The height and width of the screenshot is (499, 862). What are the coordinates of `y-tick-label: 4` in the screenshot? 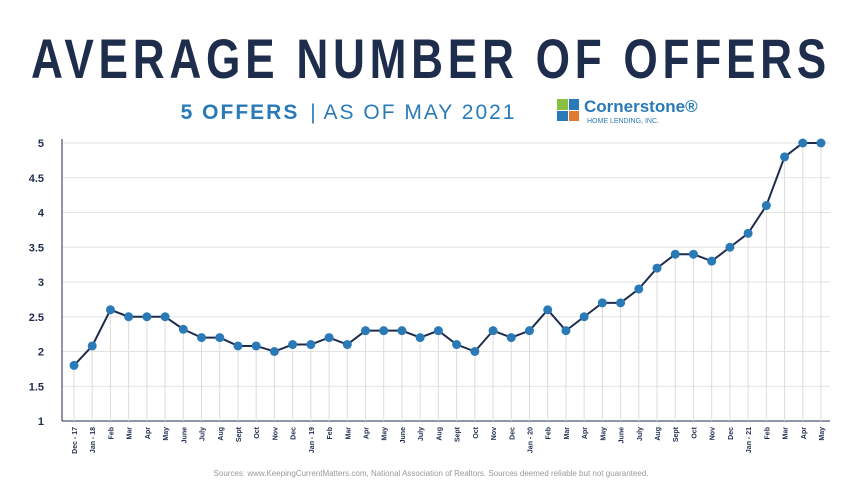 It's located at (41, 214).